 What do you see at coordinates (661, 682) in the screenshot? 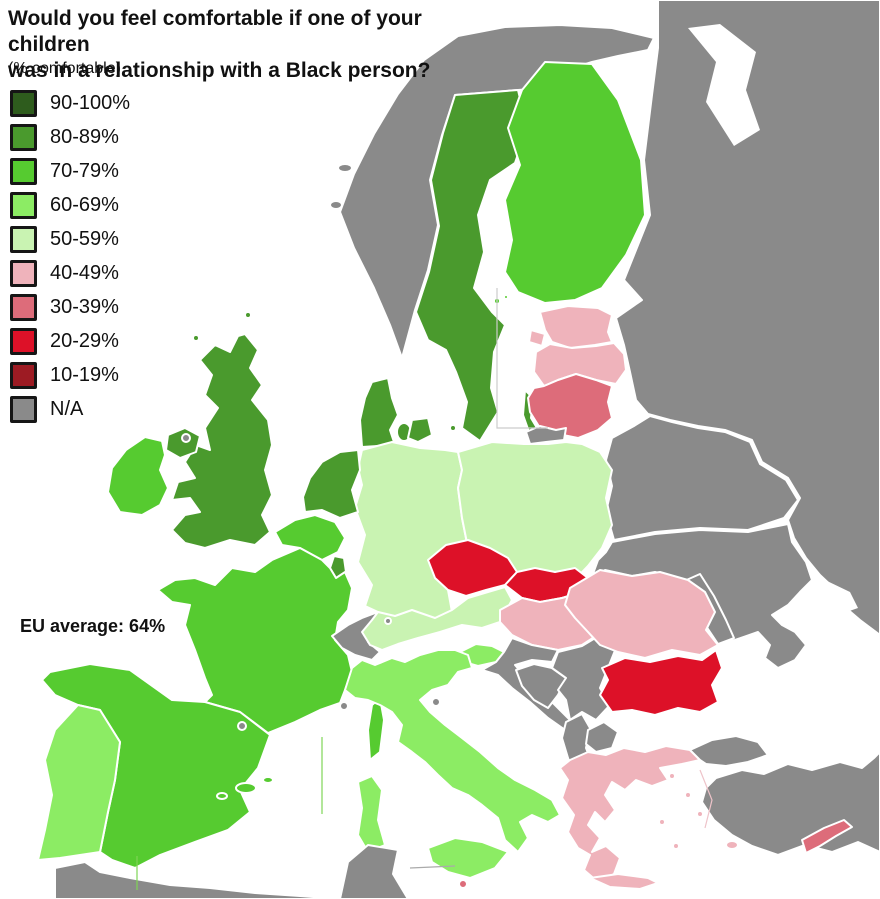
I see `country-bulgaria` at bounding box center [661, 682].